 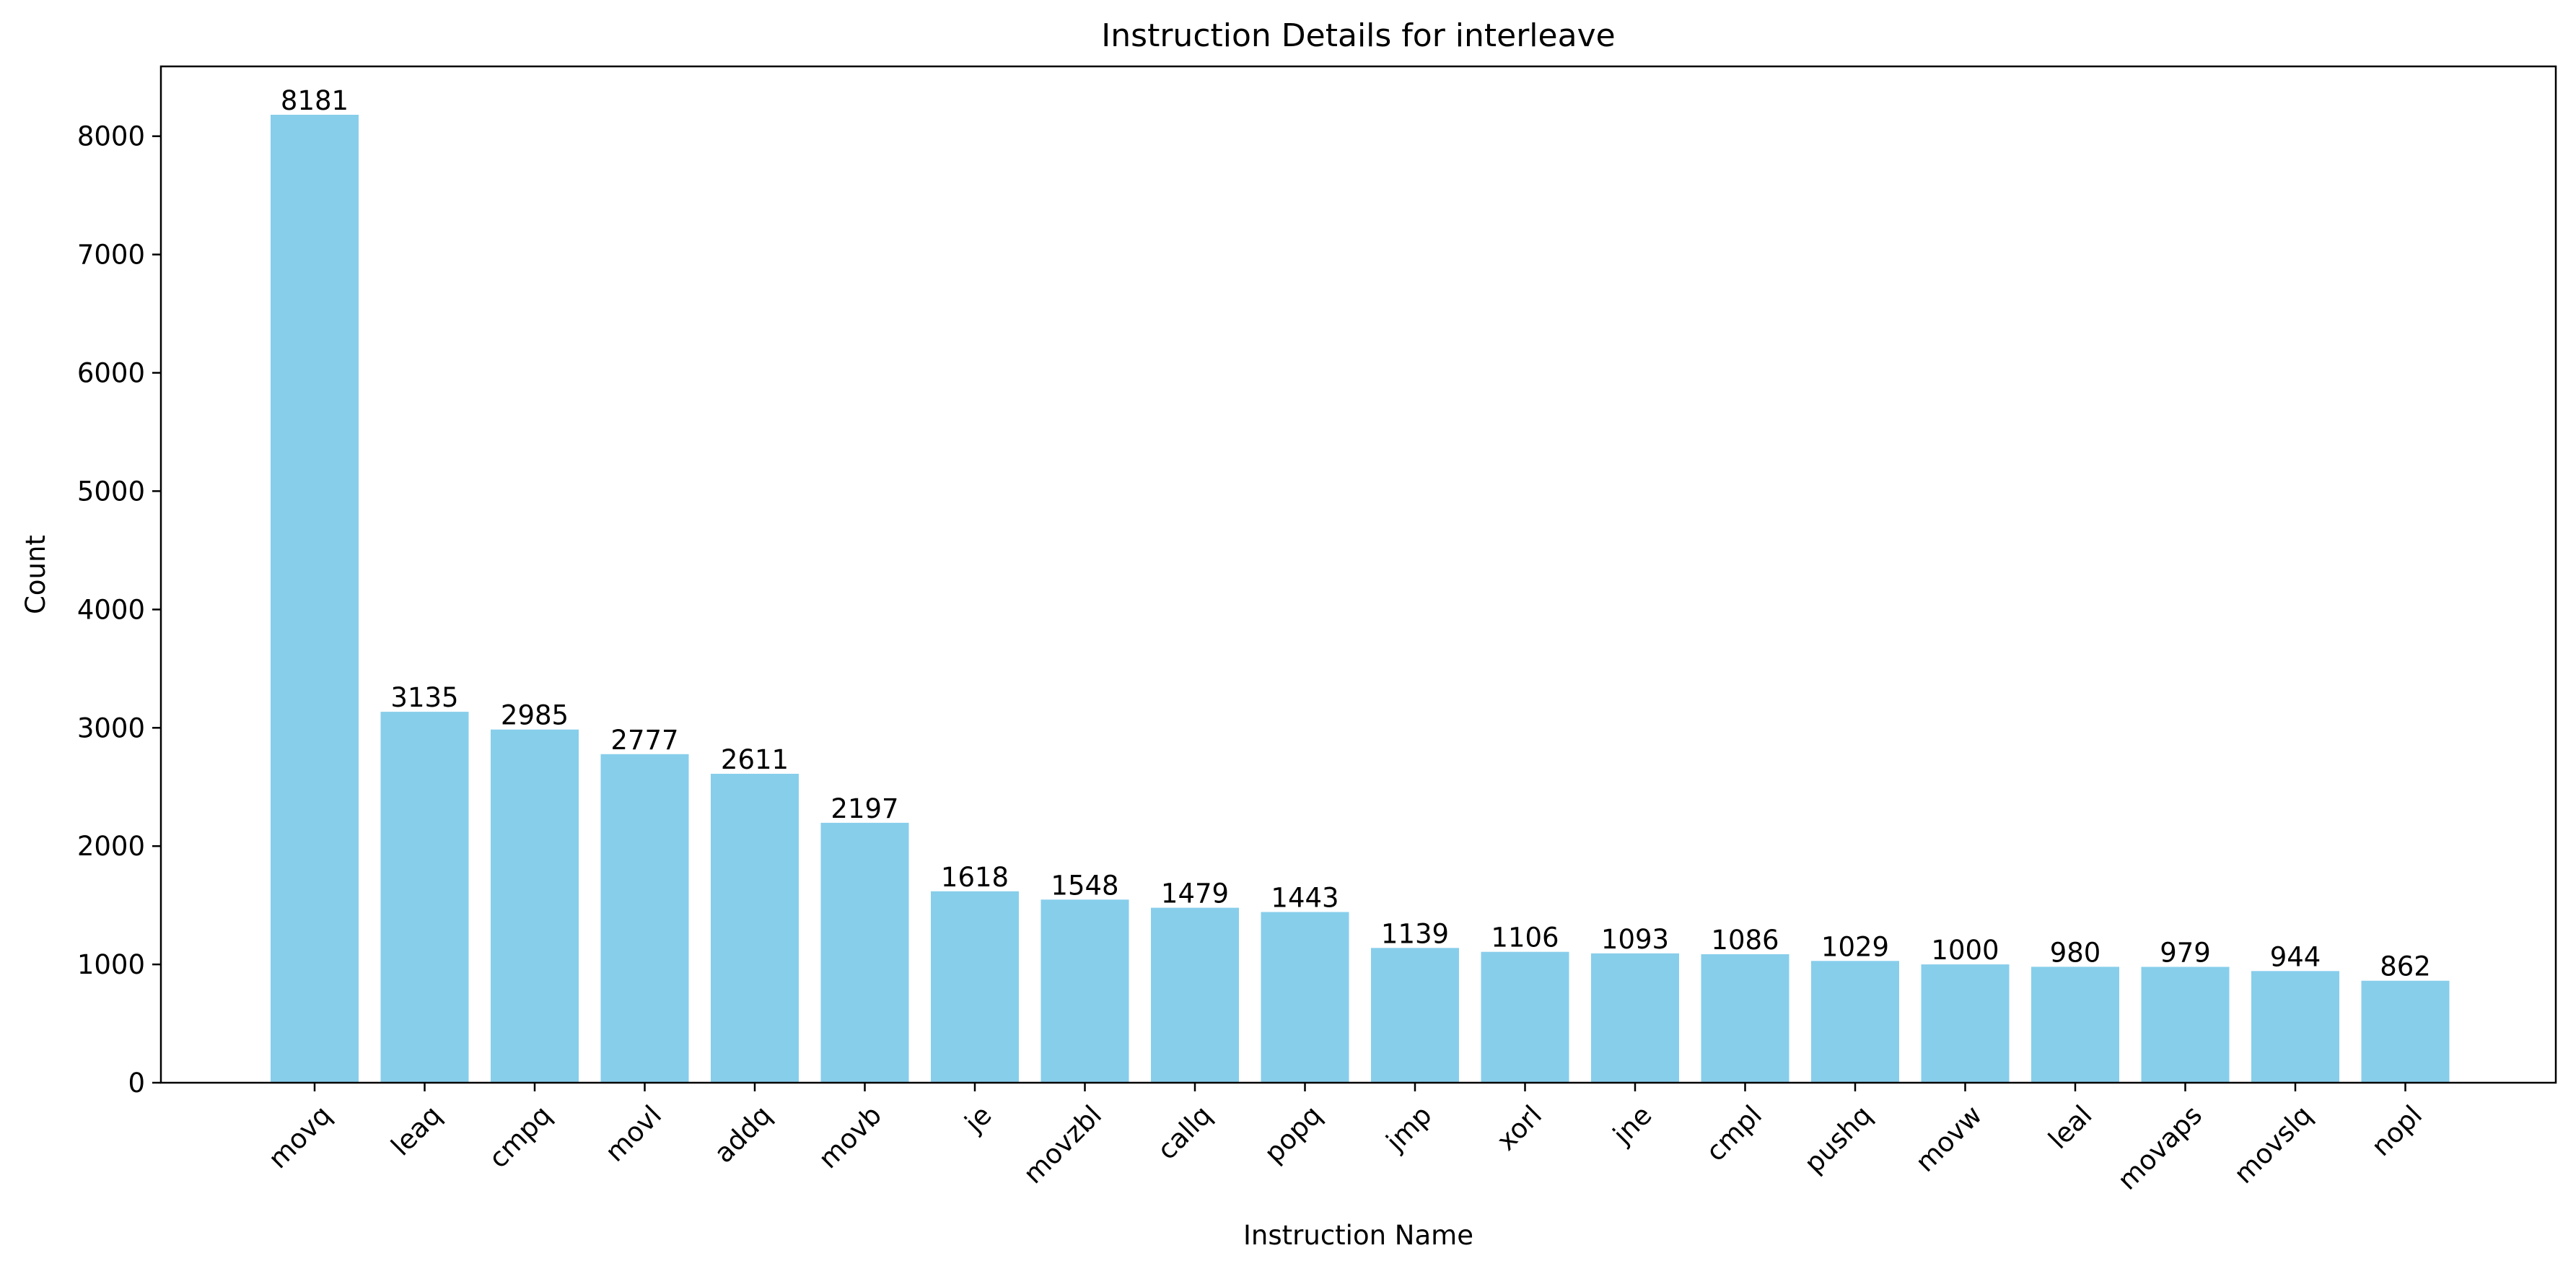 I want to click on y-ticks-group: 0 1000 2000 3000 4000 5000 6000 7000 8000, so click(x=119, y=610).